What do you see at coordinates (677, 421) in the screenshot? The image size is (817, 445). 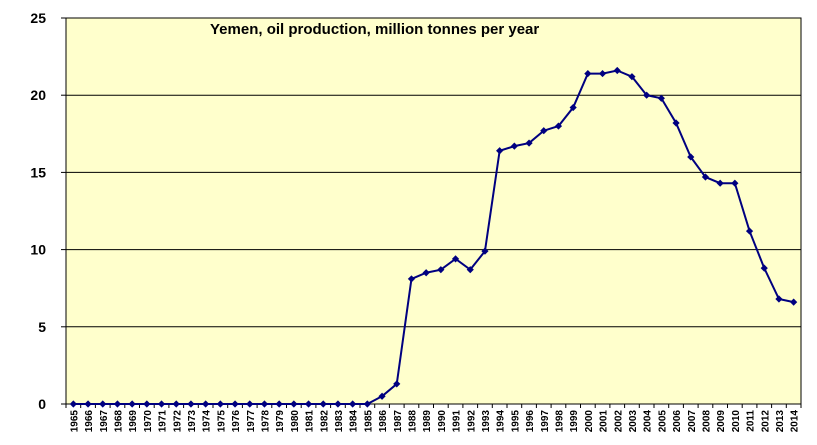 I see `x-tick-label: 2006` at bounding box center [677, 421].